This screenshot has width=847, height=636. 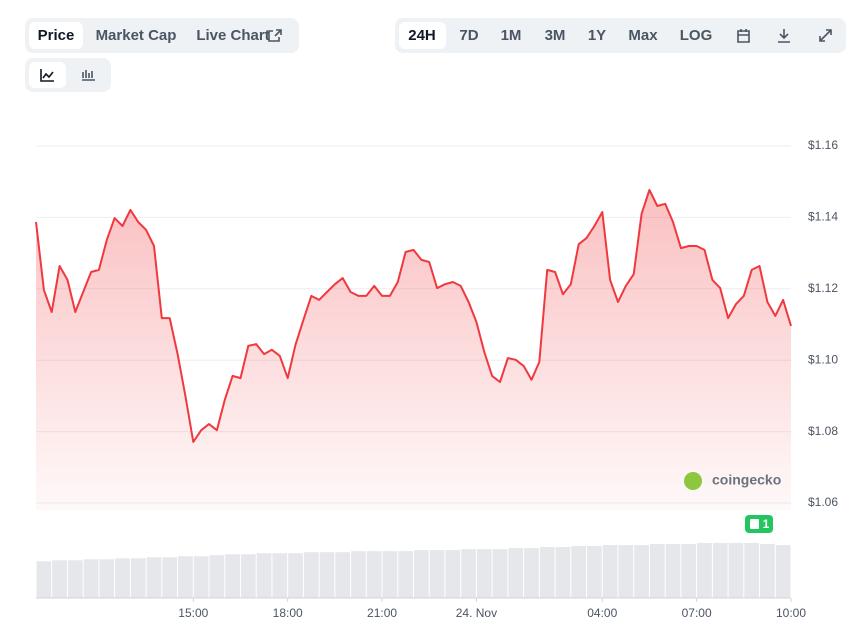 What do you see at coordinates (232, 35) in the screenshot?
I see `tab: Live Chart` at bounding box center [232, 35].